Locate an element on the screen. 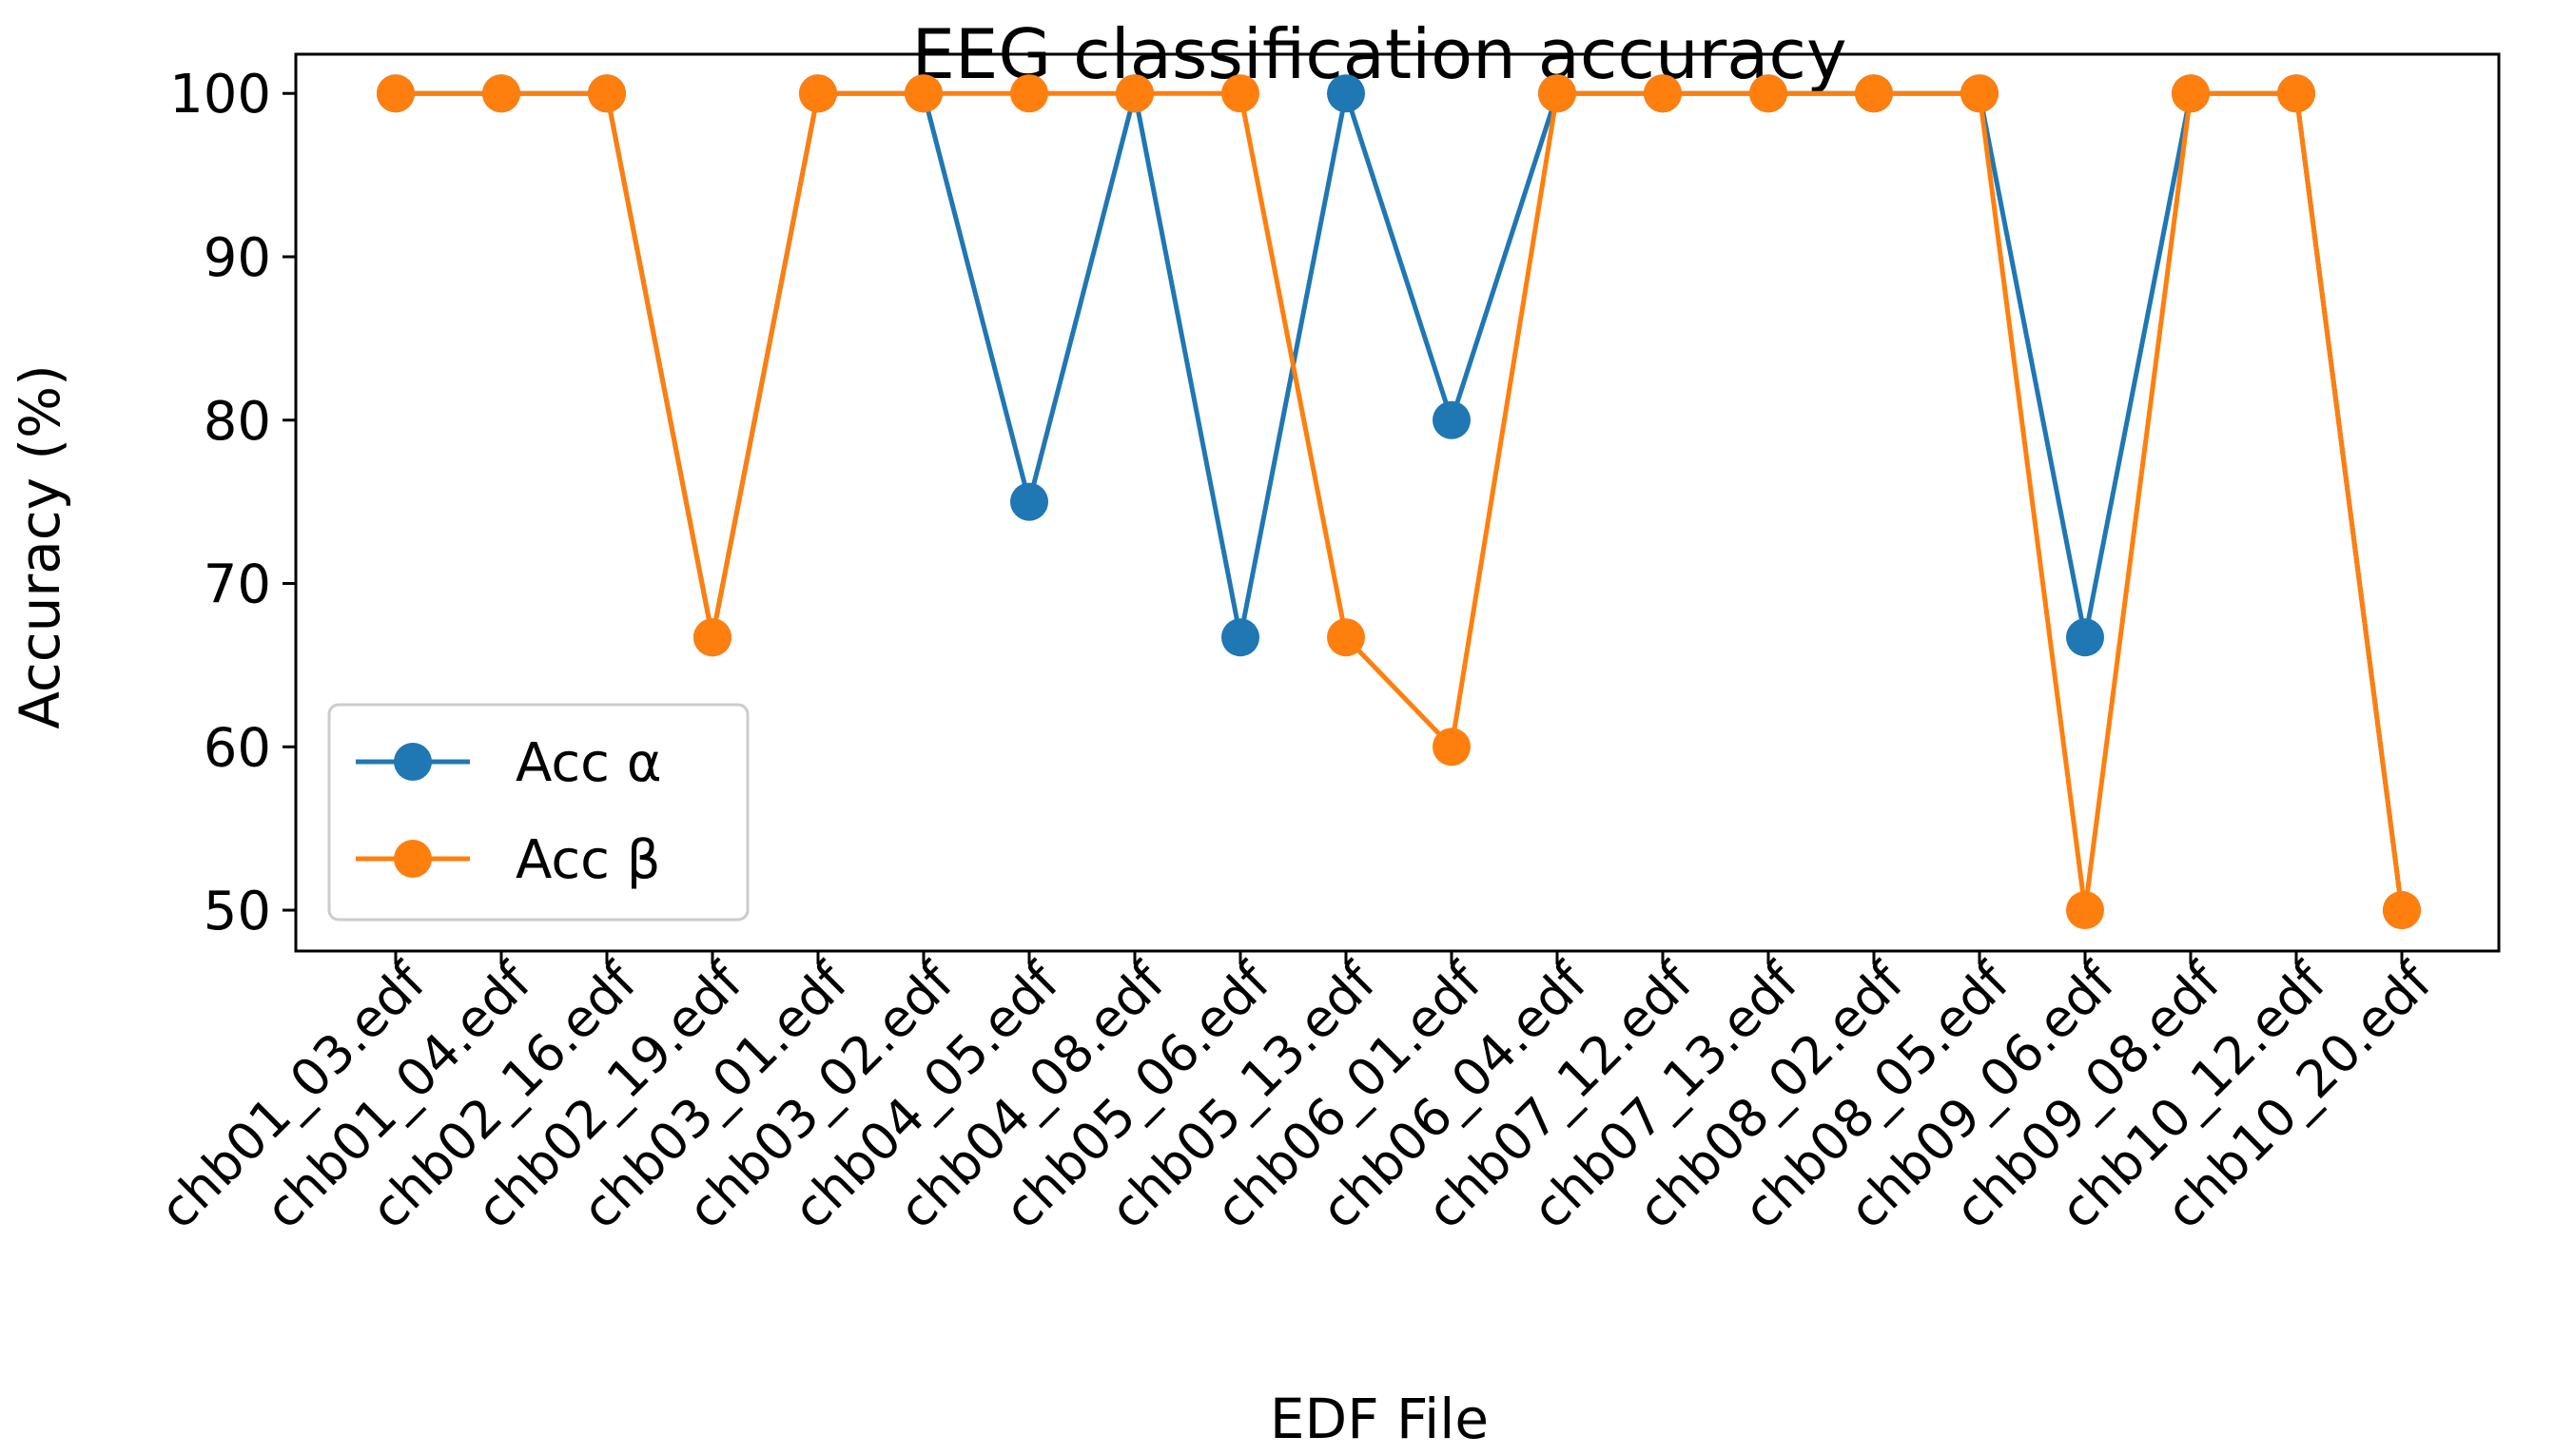  y-tick-label: 60 is located at coordinates (237, 748).